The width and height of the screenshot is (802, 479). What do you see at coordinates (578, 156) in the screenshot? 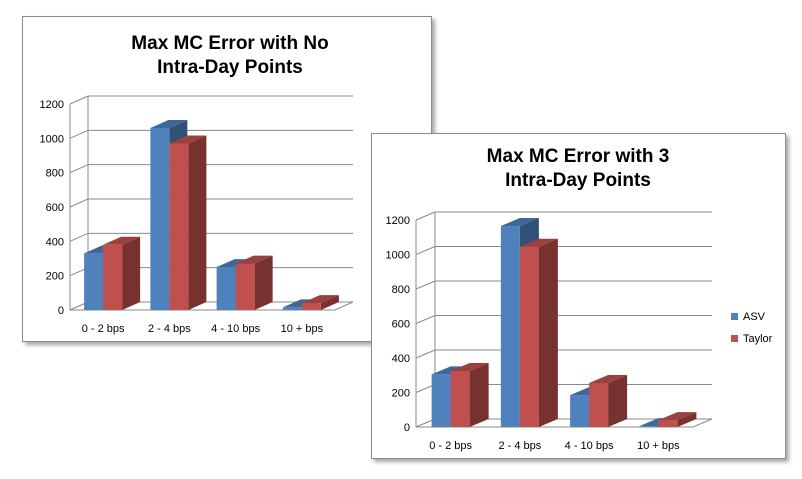
I see `chart-title-line: Max MC Error with 3` at bounding box center [578, 156].